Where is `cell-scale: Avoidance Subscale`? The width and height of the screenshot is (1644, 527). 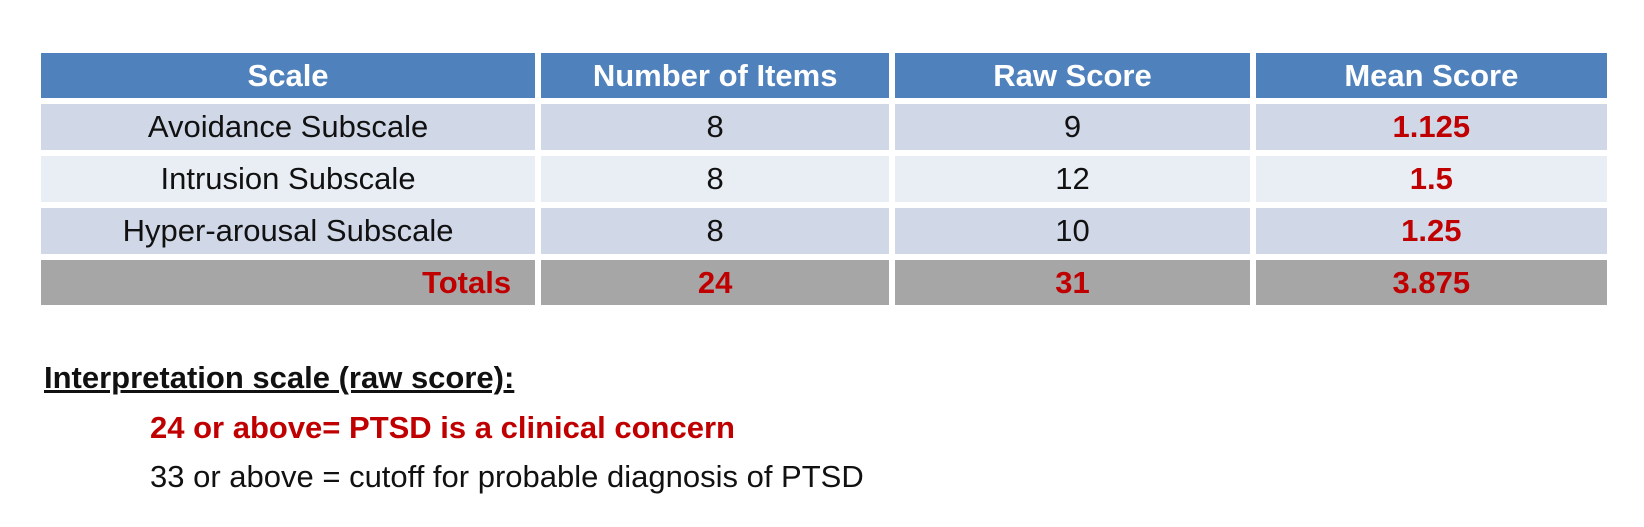
cell-scale: Avoidance Subscale is located at coordinates (288, 127).